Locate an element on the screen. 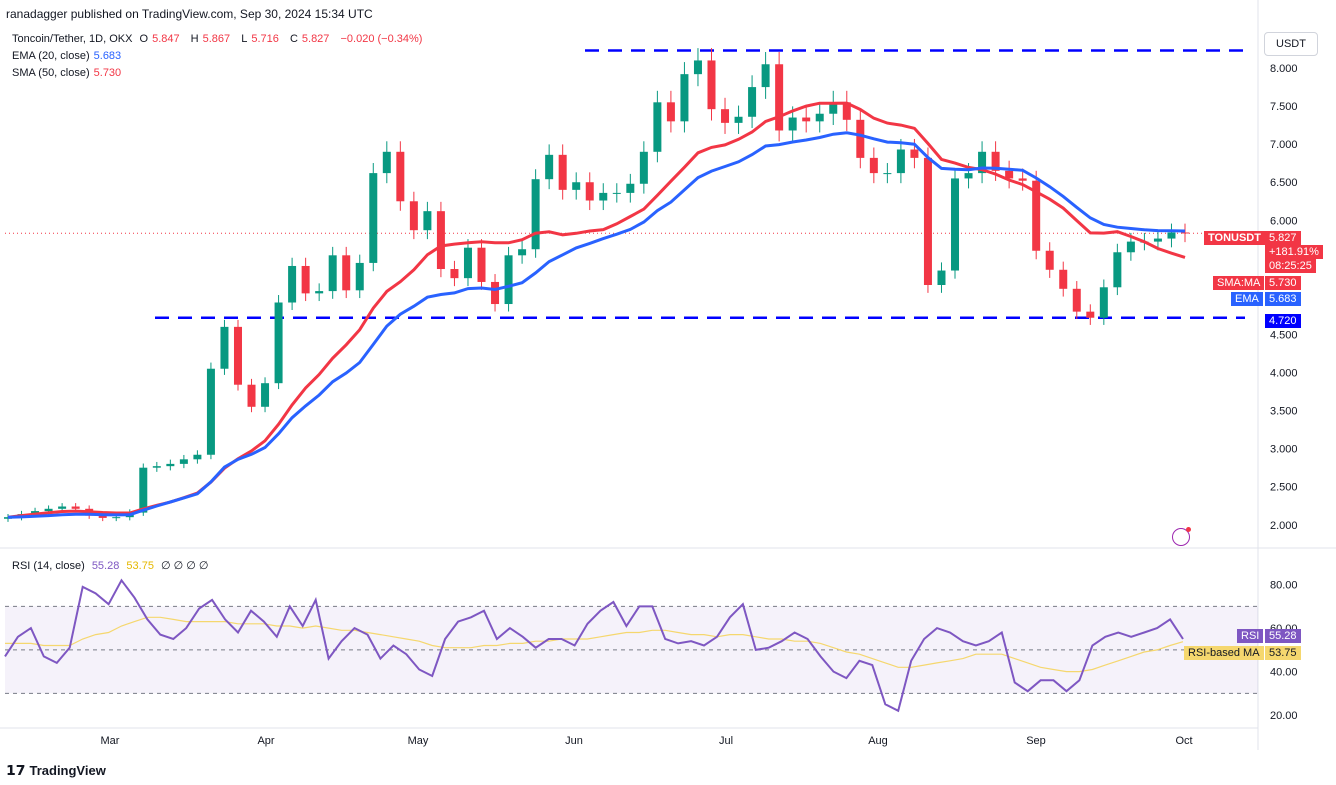 This screenshot has height=785, width=1336. close-value: 5.827 is located at coordinates (315, 39).